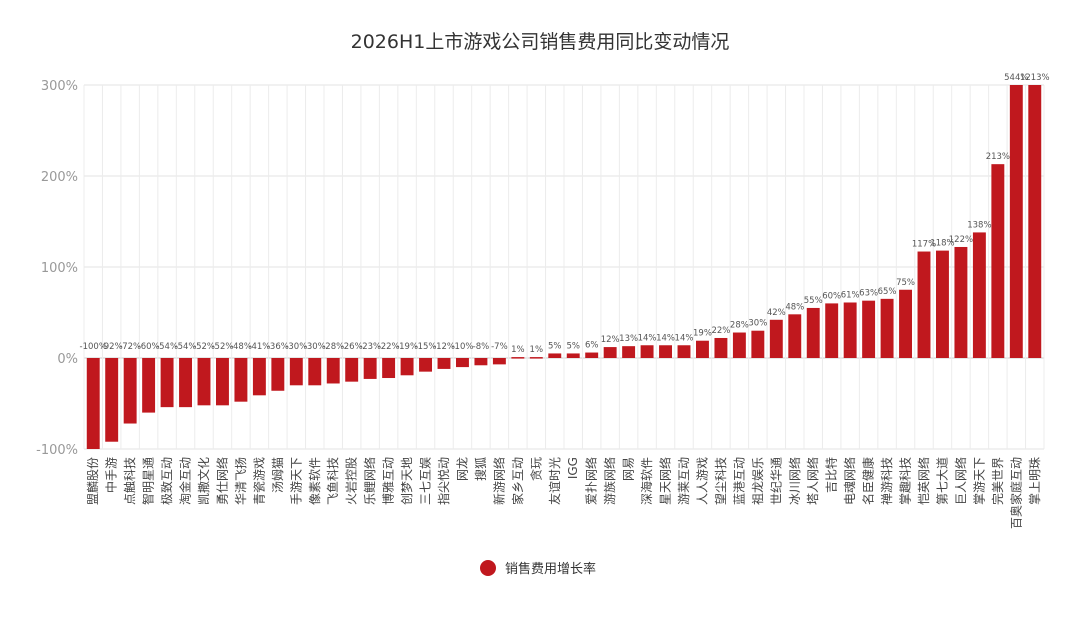 This screenshot has height=618, width=1080. I want to click on data-label: 117%, so click(924, 245).